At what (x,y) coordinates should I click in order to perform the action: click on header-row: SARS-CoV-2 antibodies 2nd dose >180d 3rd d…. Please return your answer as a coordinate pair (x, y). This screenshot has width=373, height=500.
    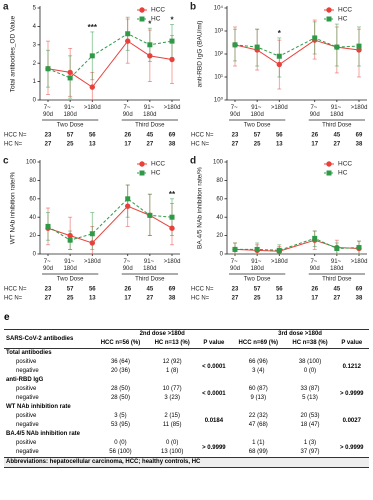
    Looking at the image, I should click on (186, 339).